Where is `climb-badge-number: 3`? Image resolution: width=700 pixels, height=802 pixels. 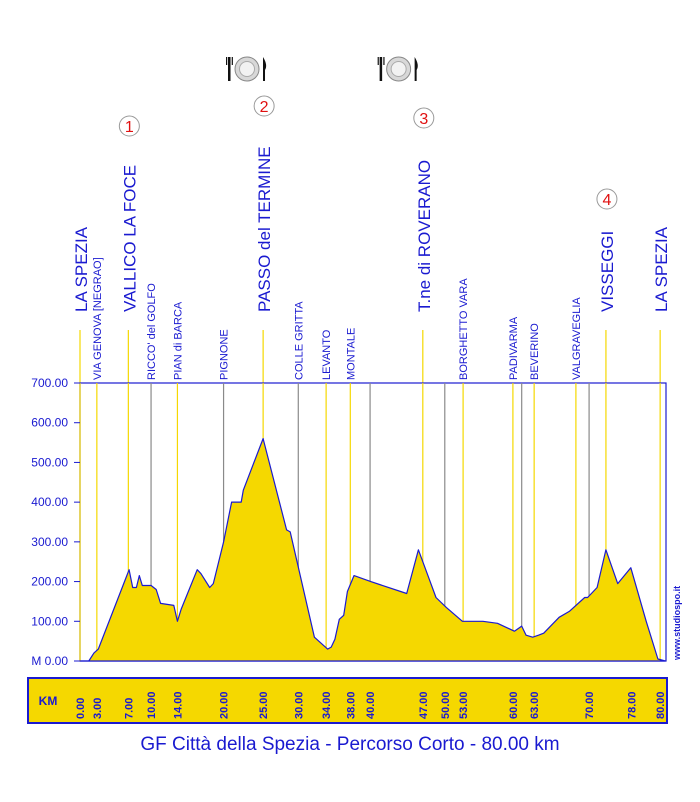
climb-badge-number: 3 is located at coordinates (423, 119).